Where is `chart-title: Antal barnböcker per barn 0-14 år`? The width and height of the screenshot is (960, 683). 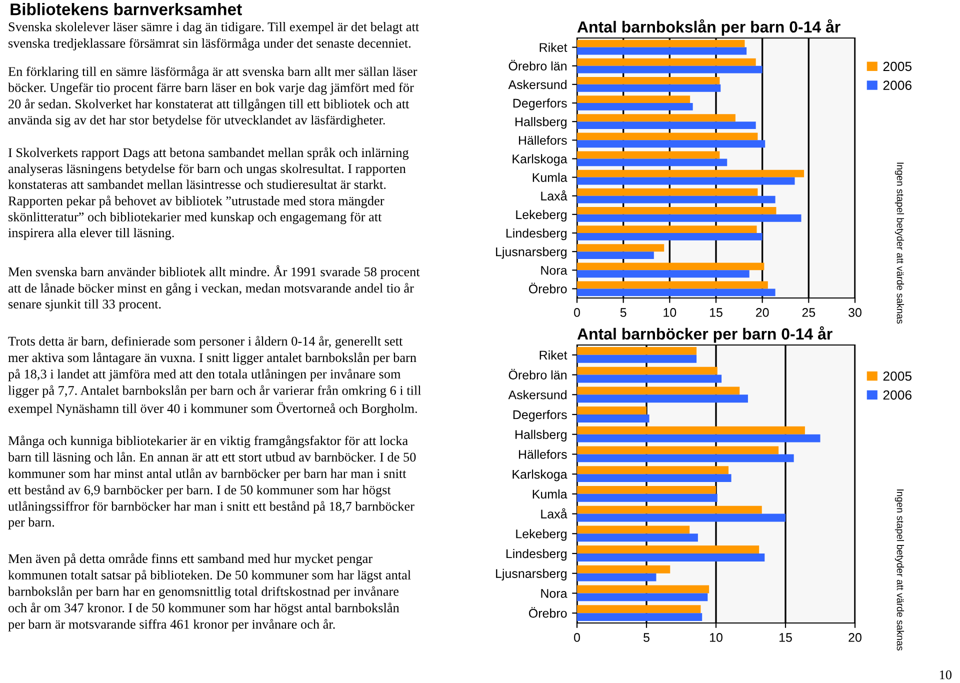
chart-title: Antal barnböcker per barn 0-14 år is located at coordinates (704, 334).